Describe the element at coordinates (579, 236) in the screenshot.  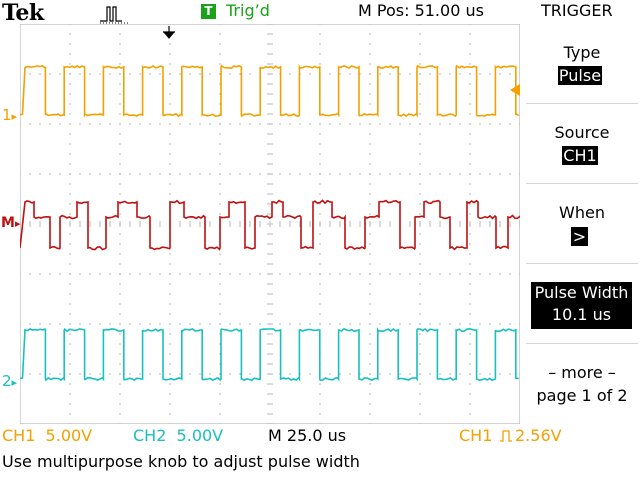
I see `menu-when-value: >` at that location.